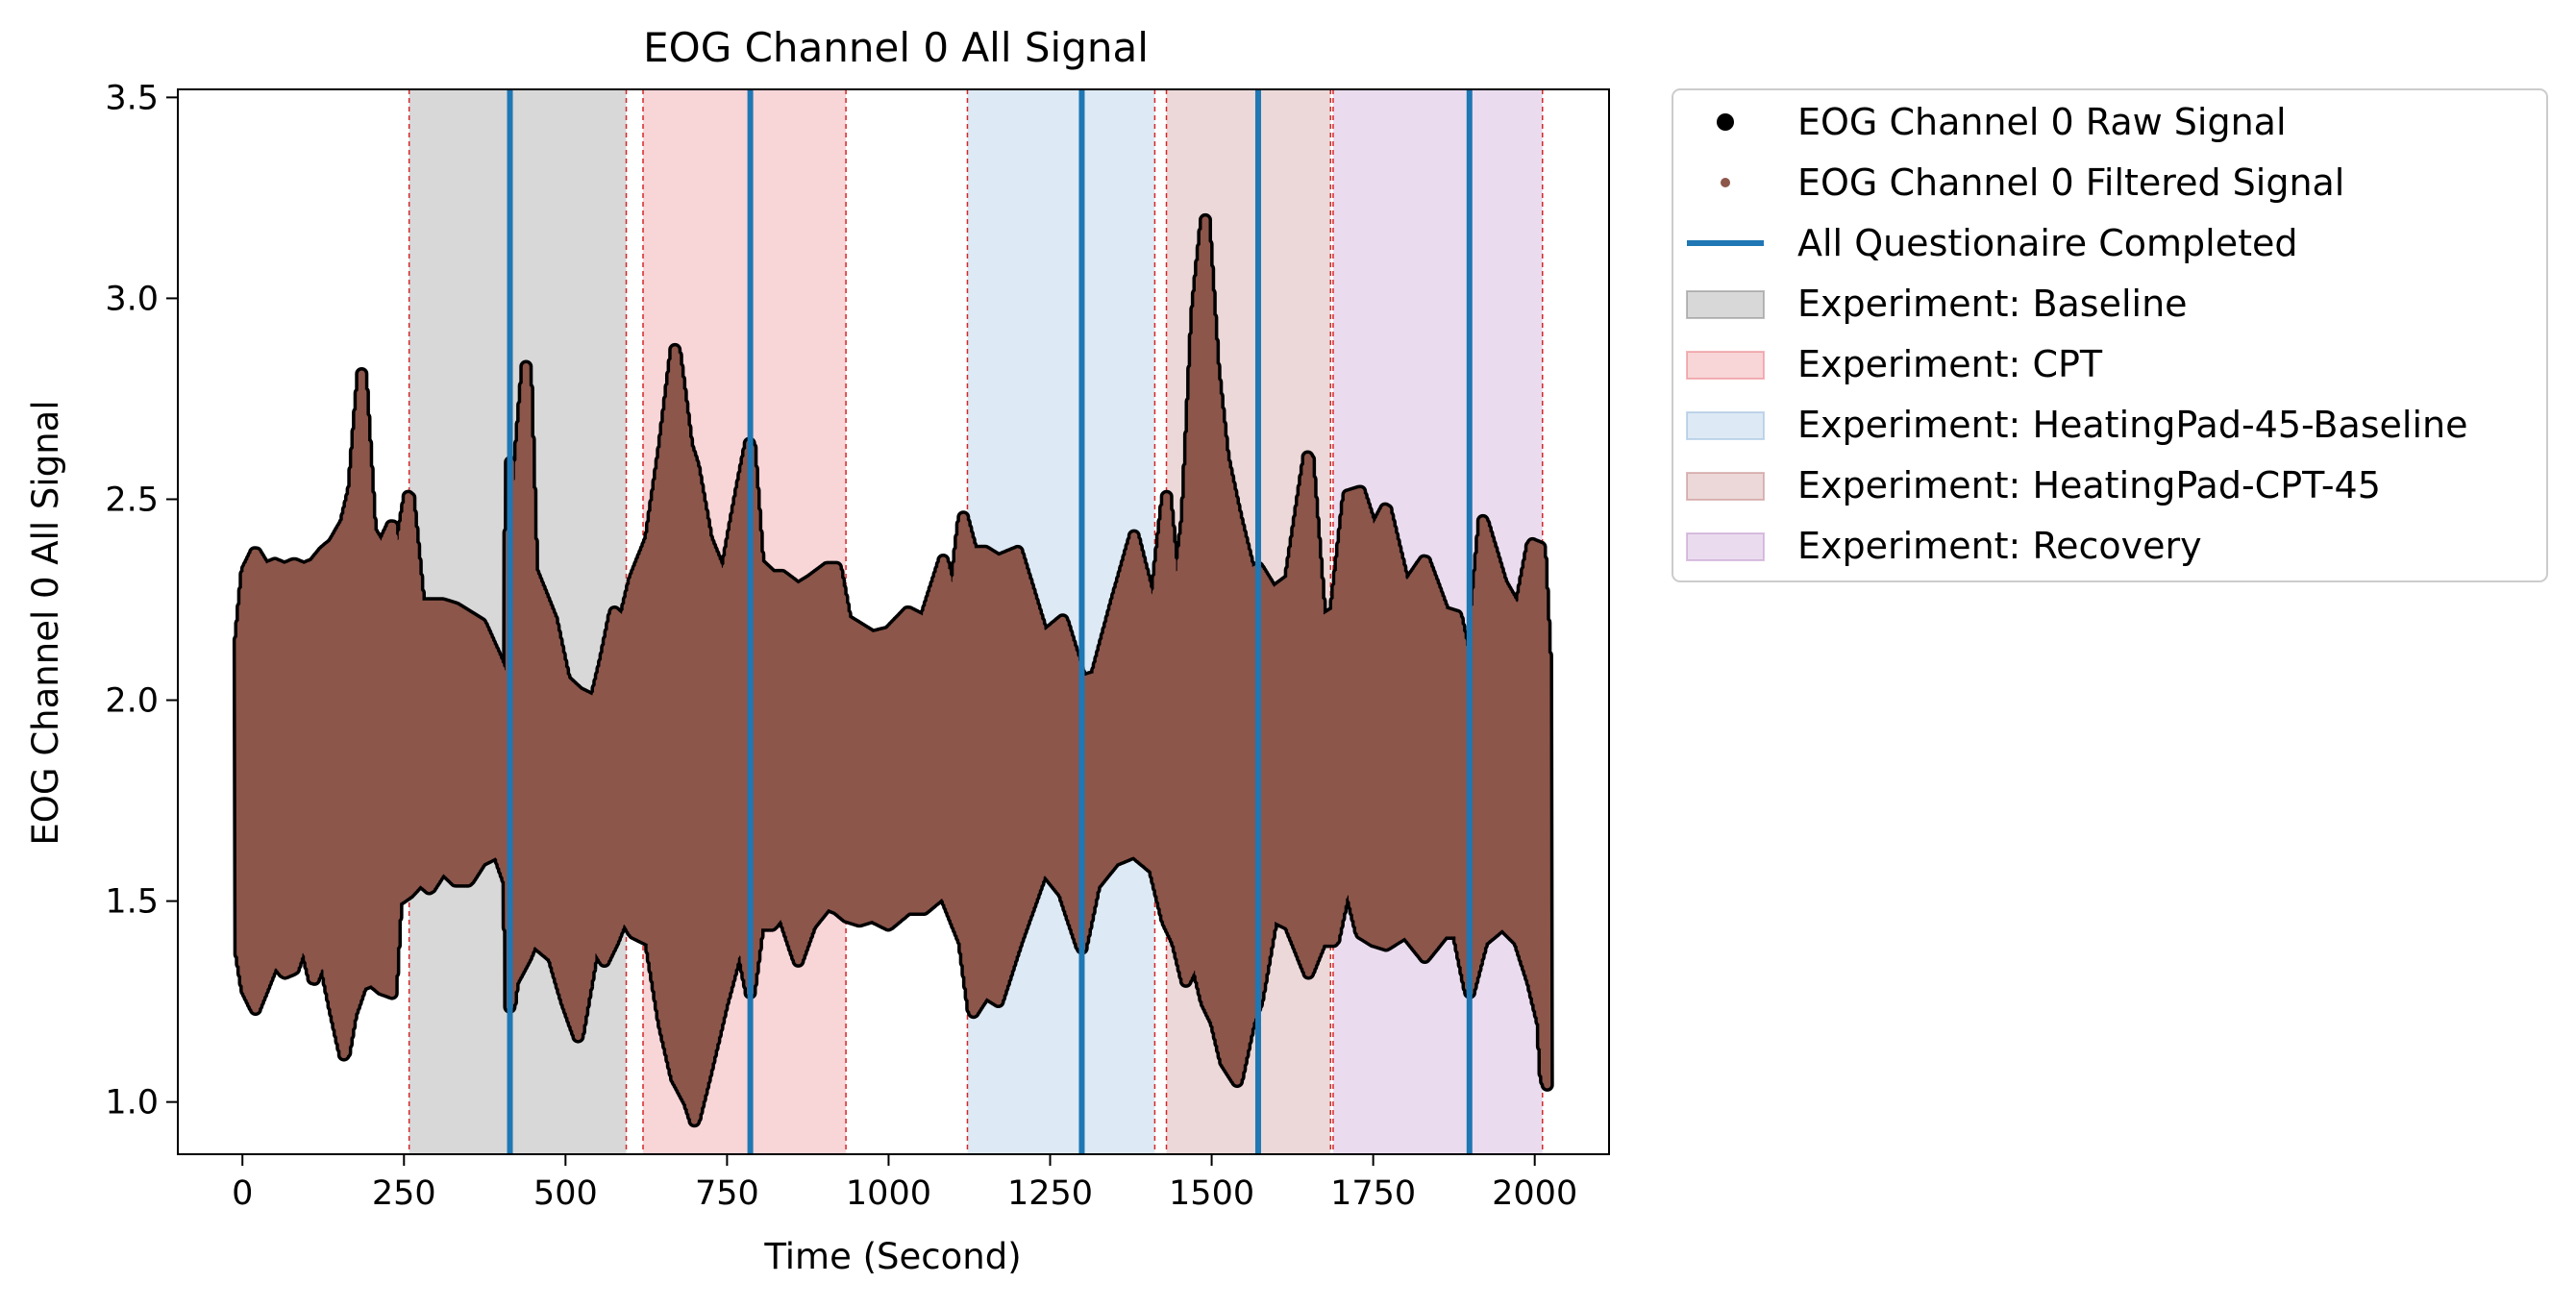  I want to click on x-axis: 0 250 500 750 1000 1250 1500 1750 2000, so click(905, 1184).